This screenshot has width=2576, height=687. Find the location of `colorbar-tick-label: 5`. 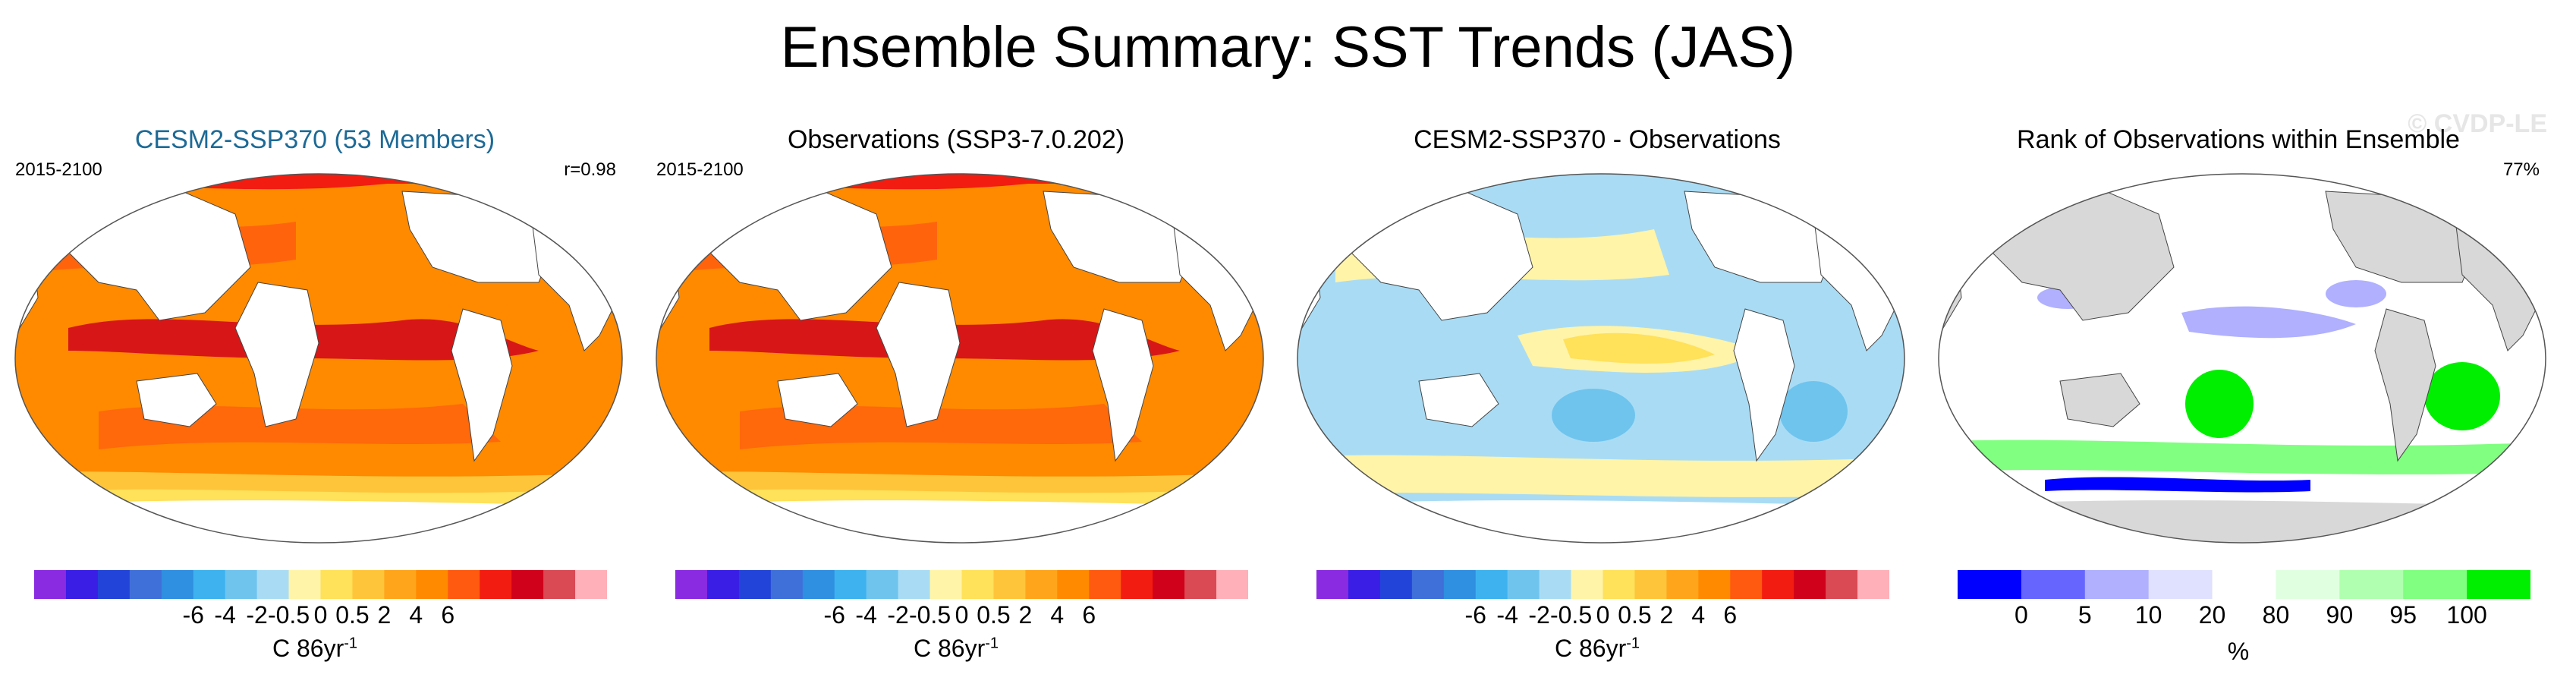

colorbar-tick-label: 5 is located at coordinates (2084, 615).